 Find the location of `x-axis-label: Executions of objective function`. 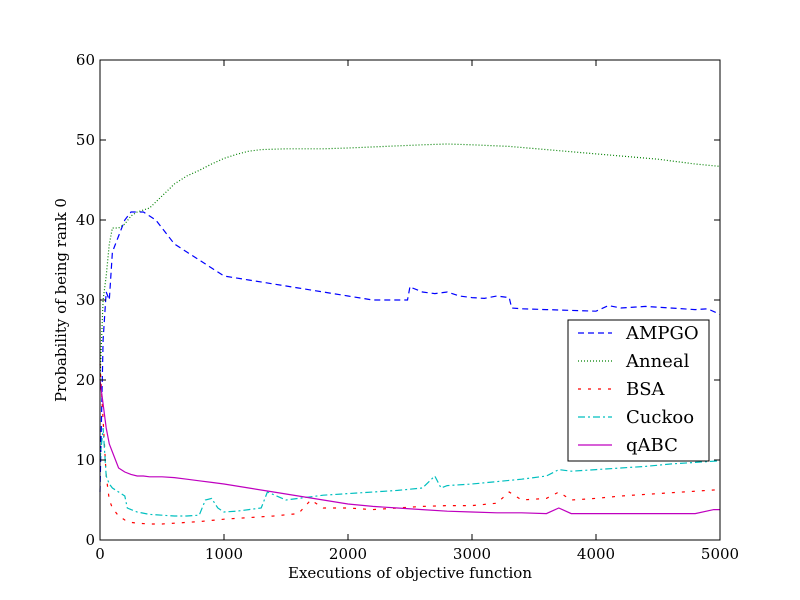

x-axis-label: Executions of objective function is located at coordinates (410, 573).